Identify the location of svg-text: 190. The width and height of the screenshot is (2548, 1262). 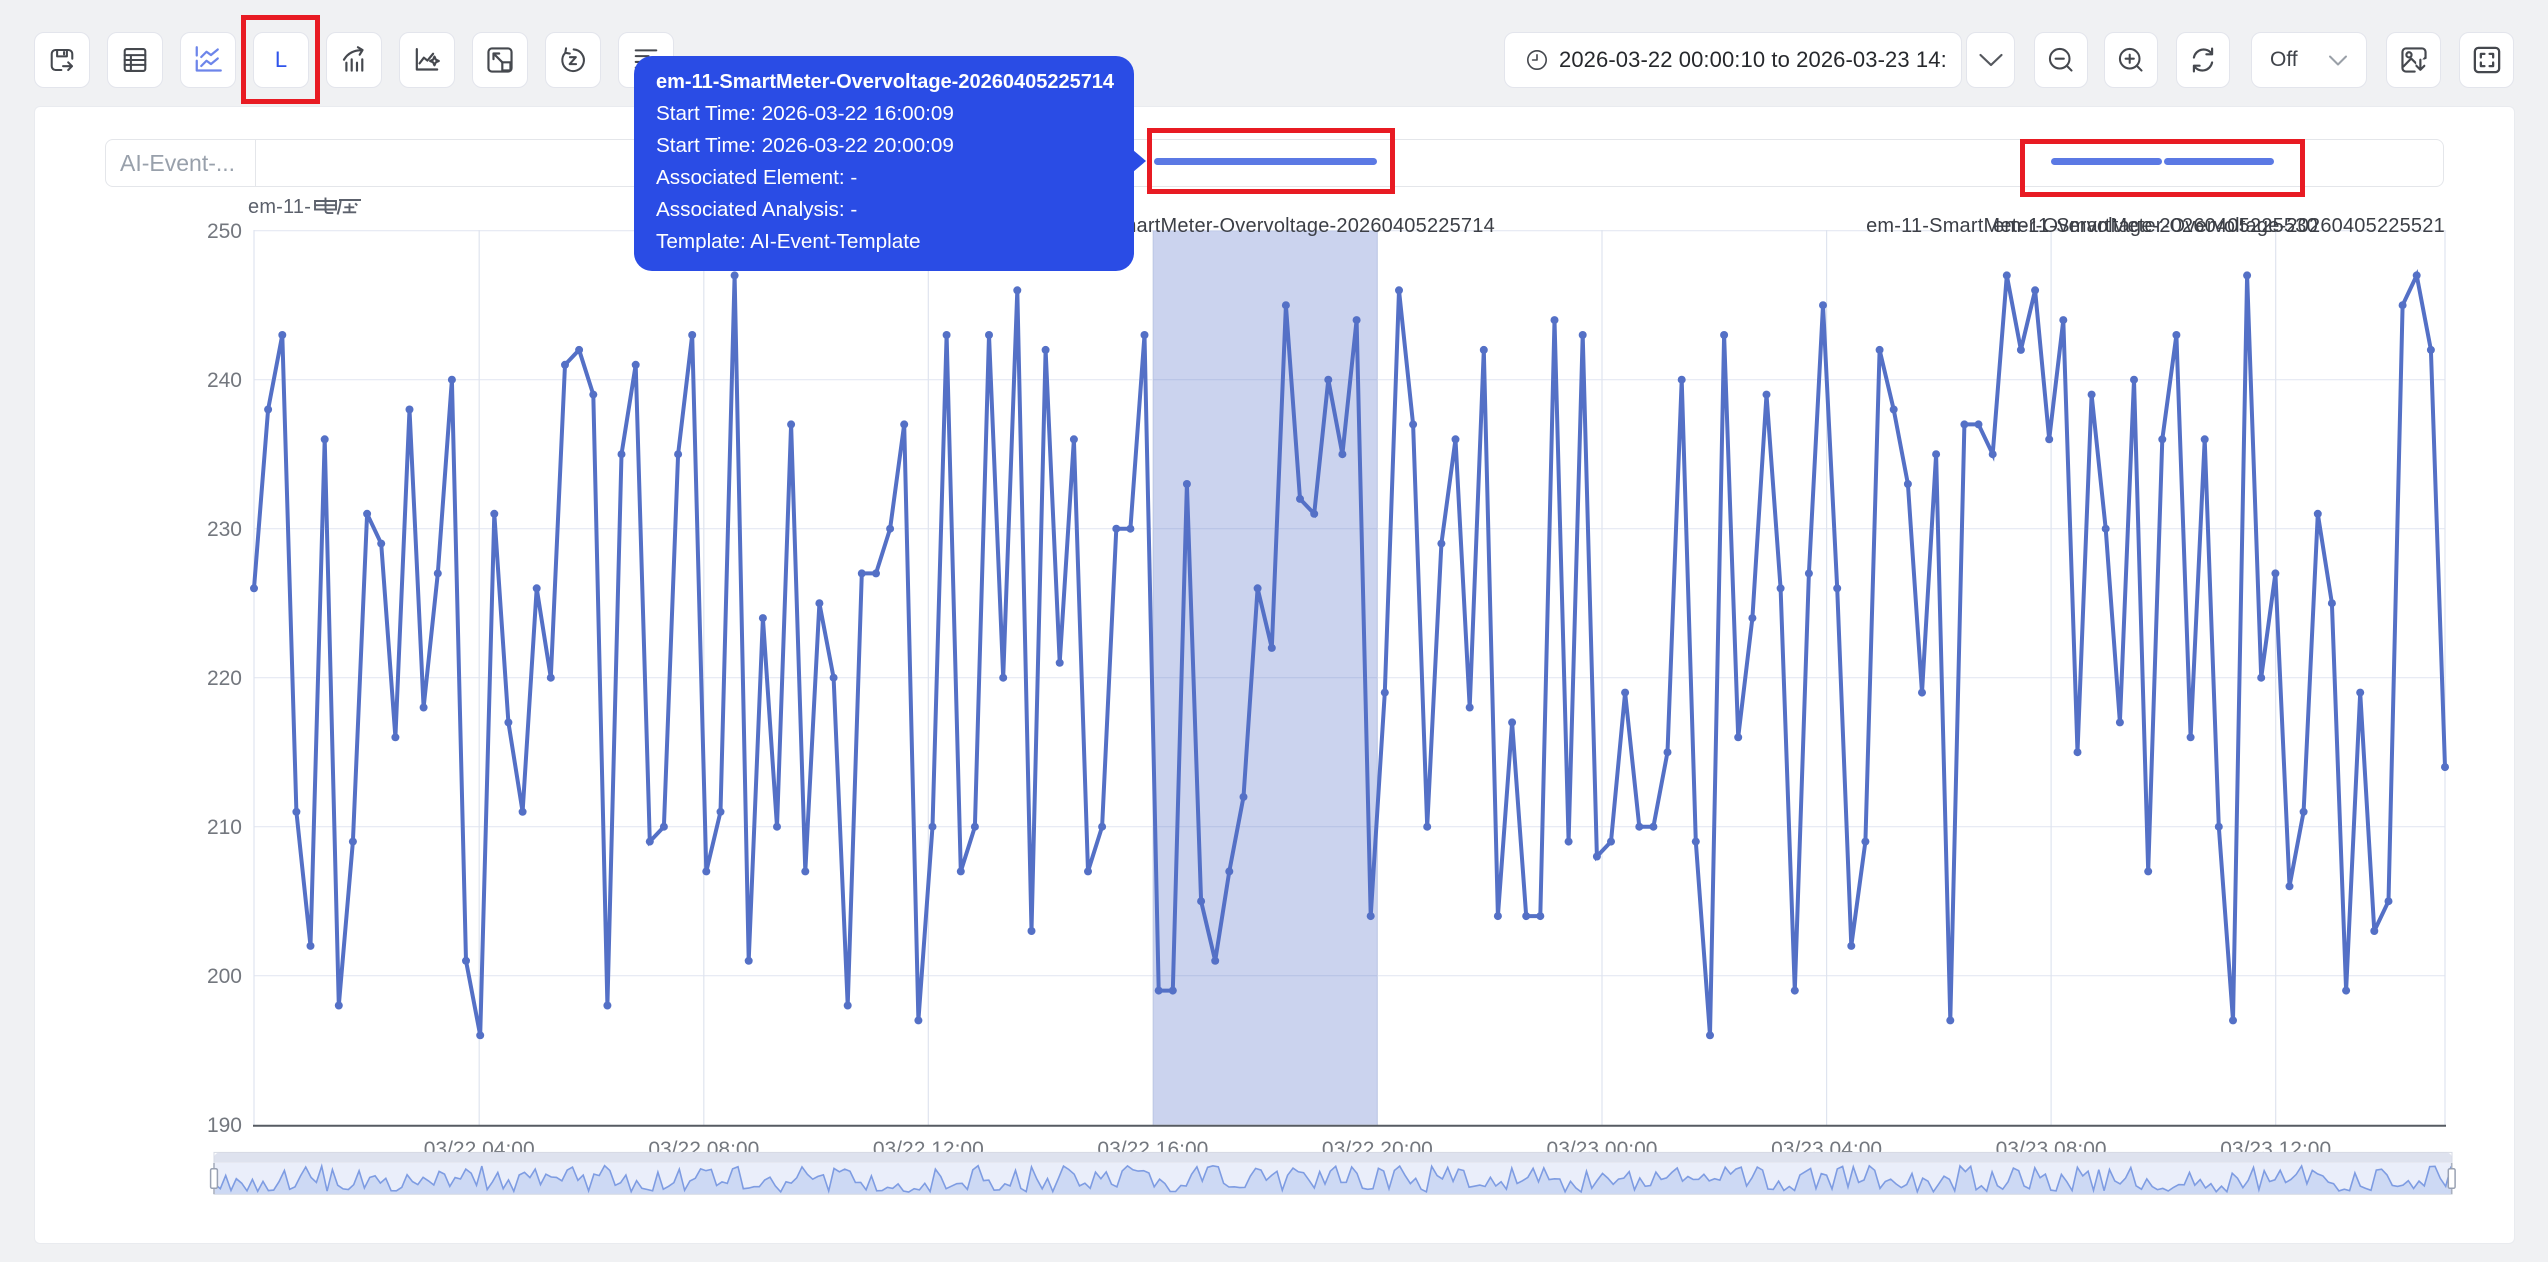
(224, 1125).